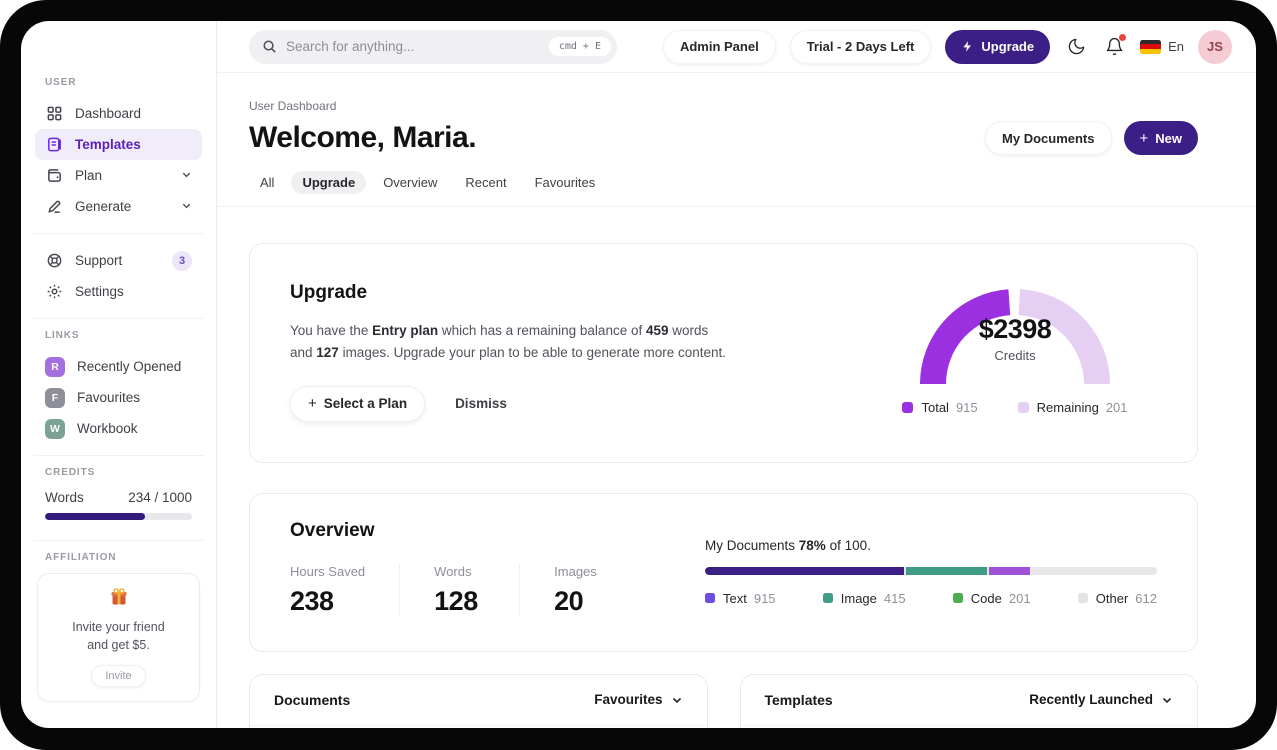  What do you see at coordinates (940, 407) in the screenshot?
I see `legend-total: Total 915` at bounding box center [940, 407].